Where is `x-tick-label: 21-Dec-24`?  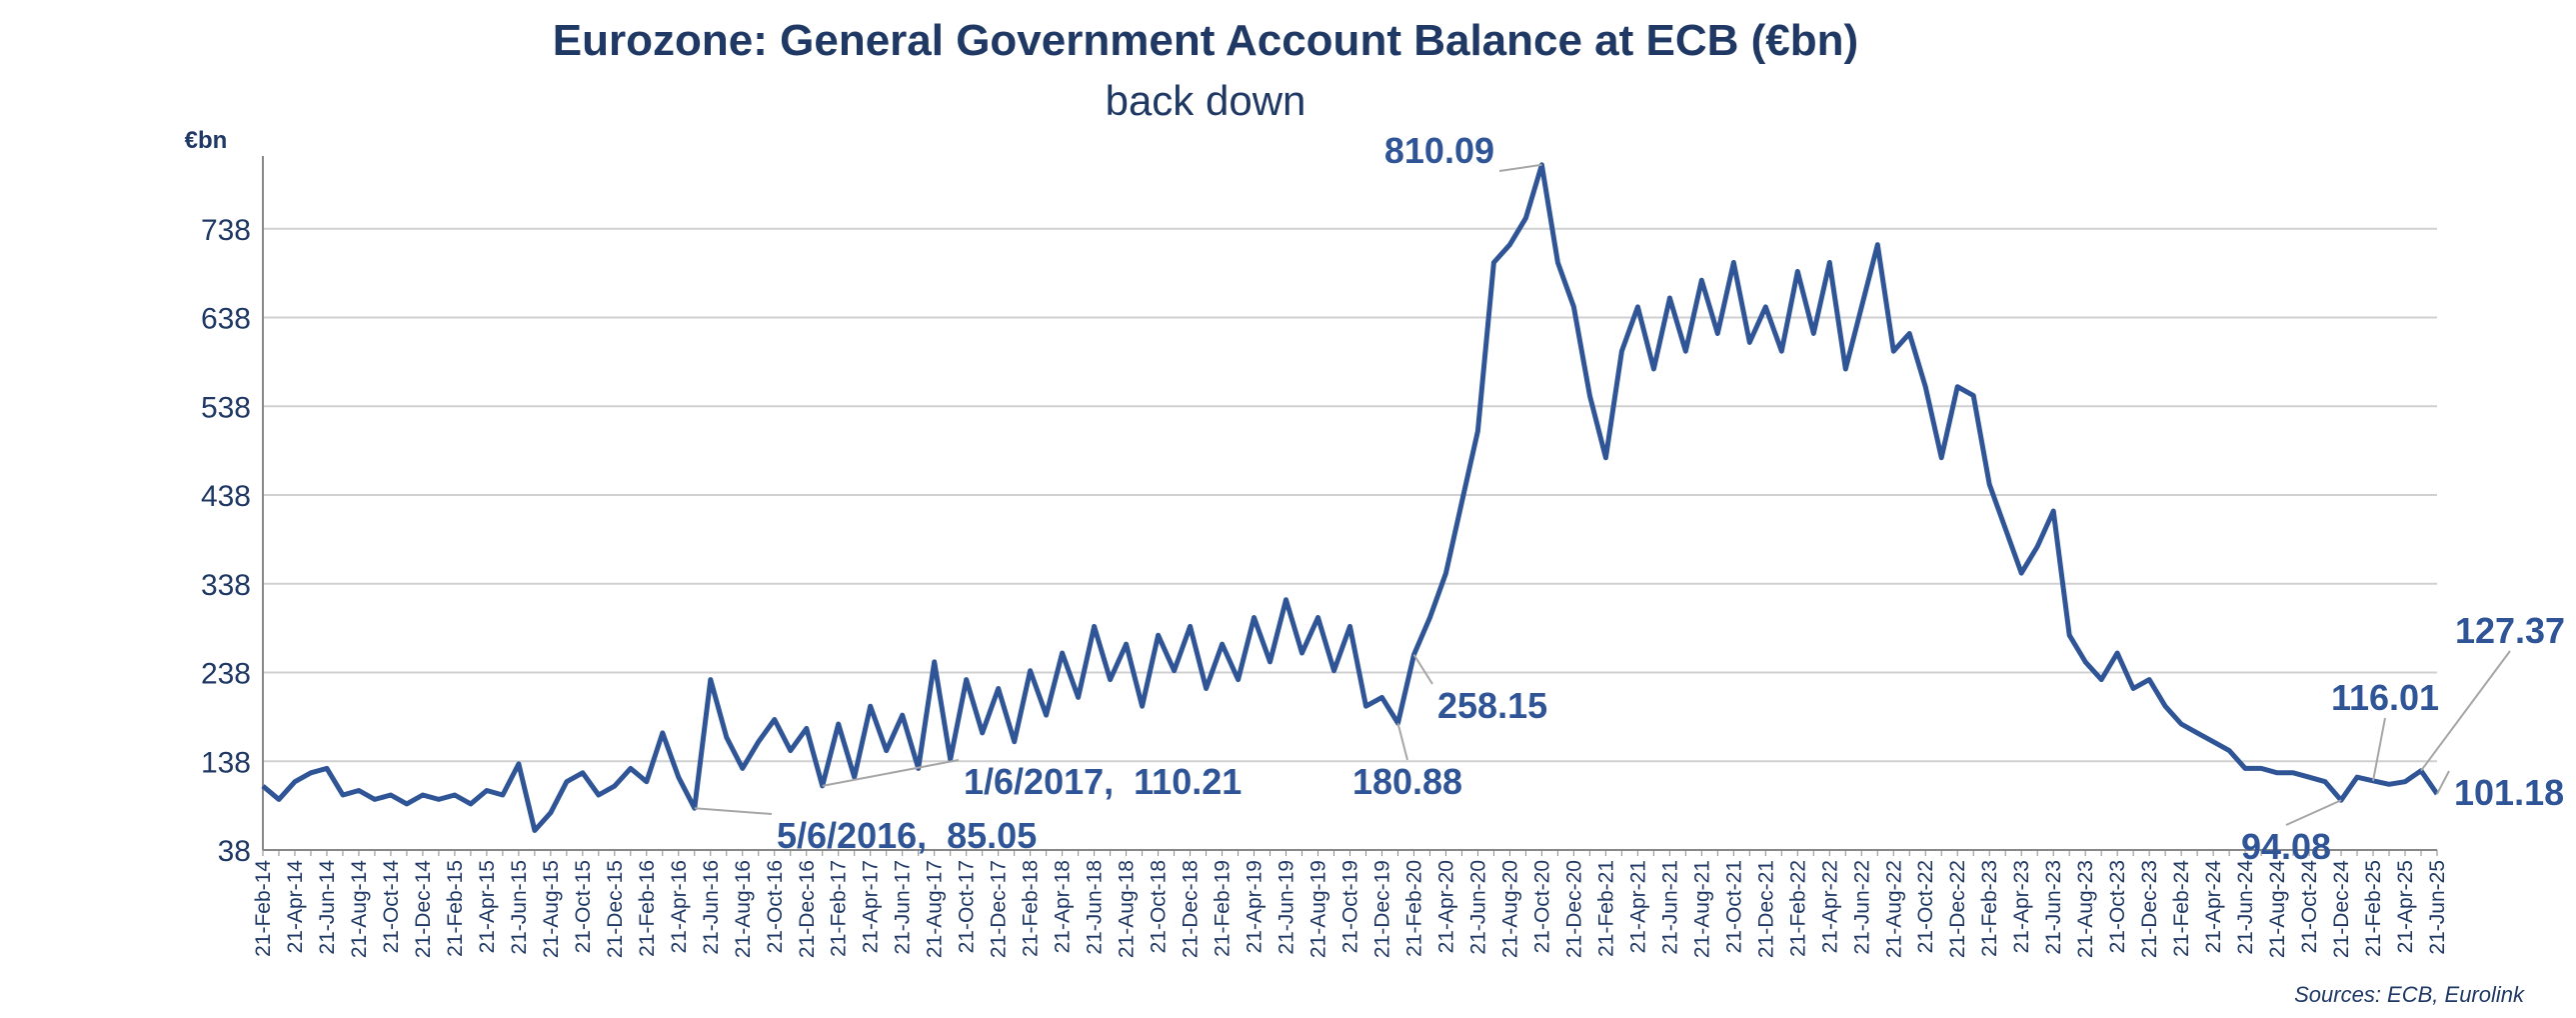
x-tick-label: 21-Dec-24 is located at coordinates (2341, 909).